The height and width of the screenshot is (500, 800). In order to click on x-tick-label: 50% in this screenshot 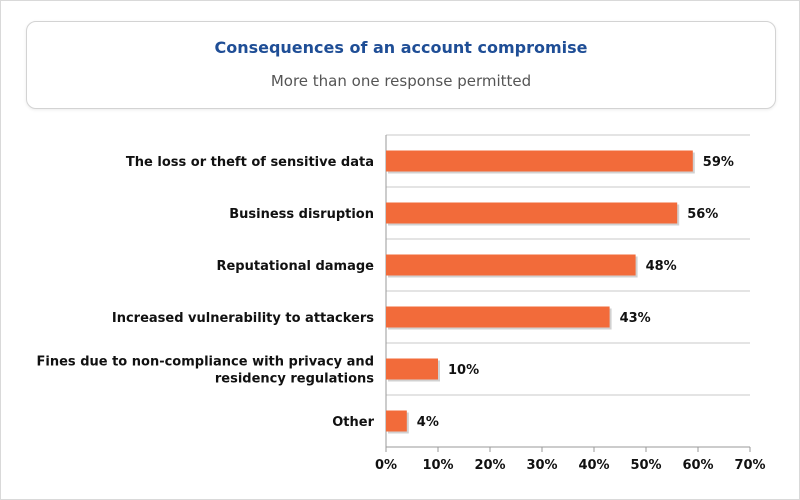, I will do `click(645, 465)`.